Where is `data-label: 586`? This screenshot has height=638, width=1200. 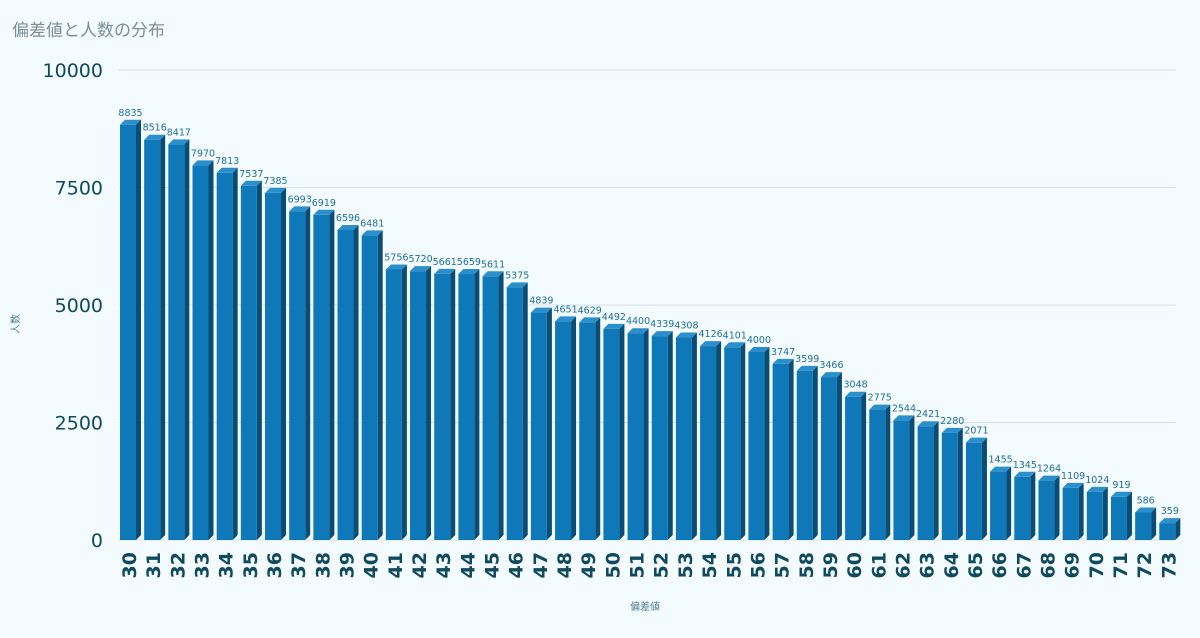 data-label: 586 is located at coordinates (1146, 500).